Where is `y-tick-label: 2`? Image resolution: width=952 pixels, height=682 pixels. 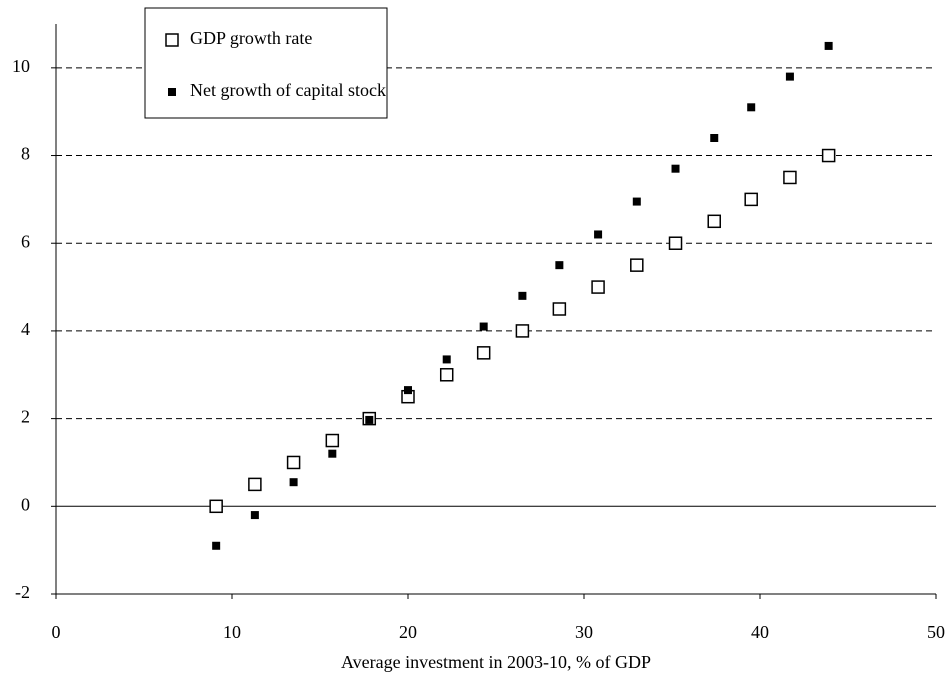 y-tick-label: 2 is located at coordinates (25, 417).